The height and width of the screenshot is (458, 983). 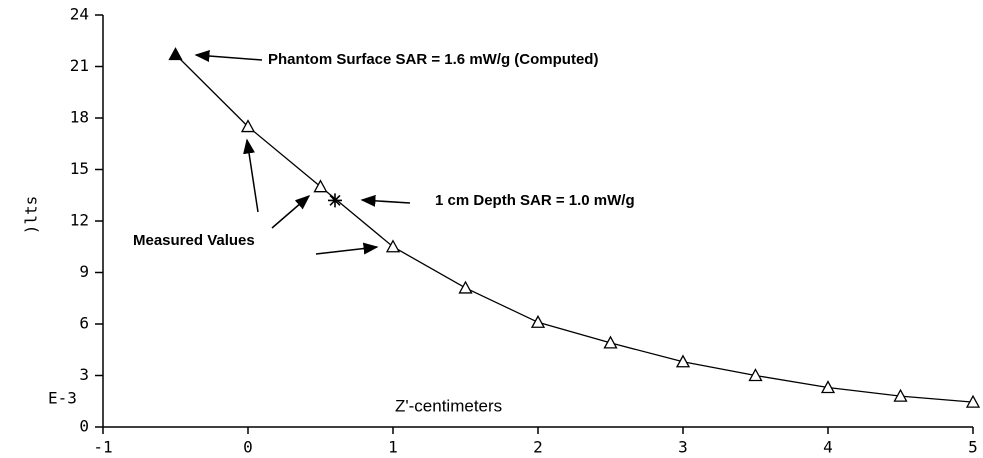 What do you see at coordinates (79, 117) in the screenshot?
I see `y-tick-label: 18` at bounding box center [79, 117].